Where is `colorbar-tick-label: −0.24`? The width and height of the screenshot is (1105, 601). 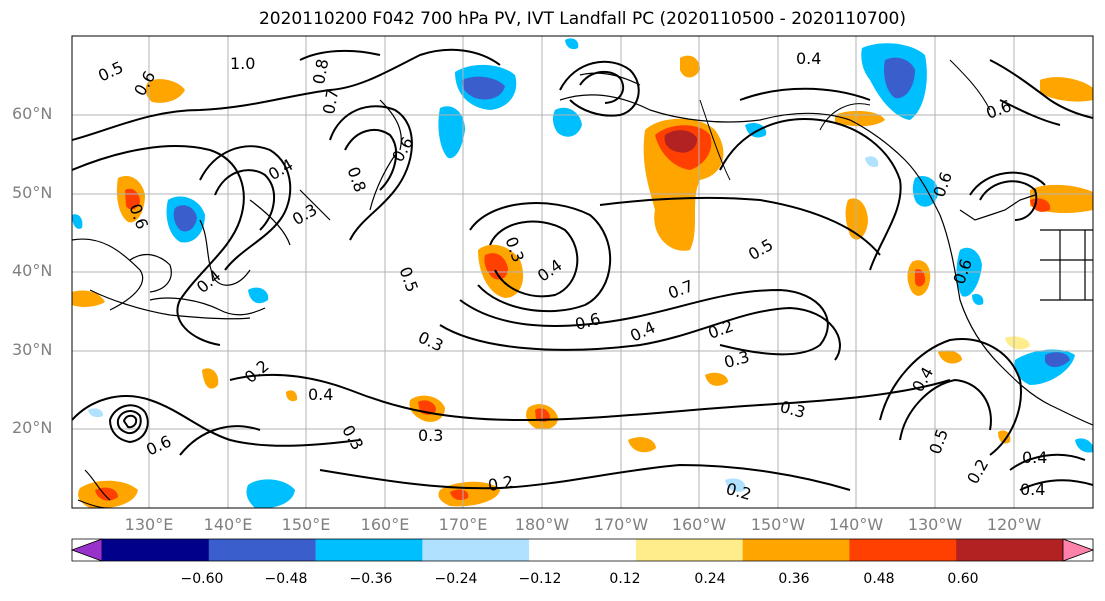 colorbar-tick-label: −0.24 is located at coordinates (456, 579).